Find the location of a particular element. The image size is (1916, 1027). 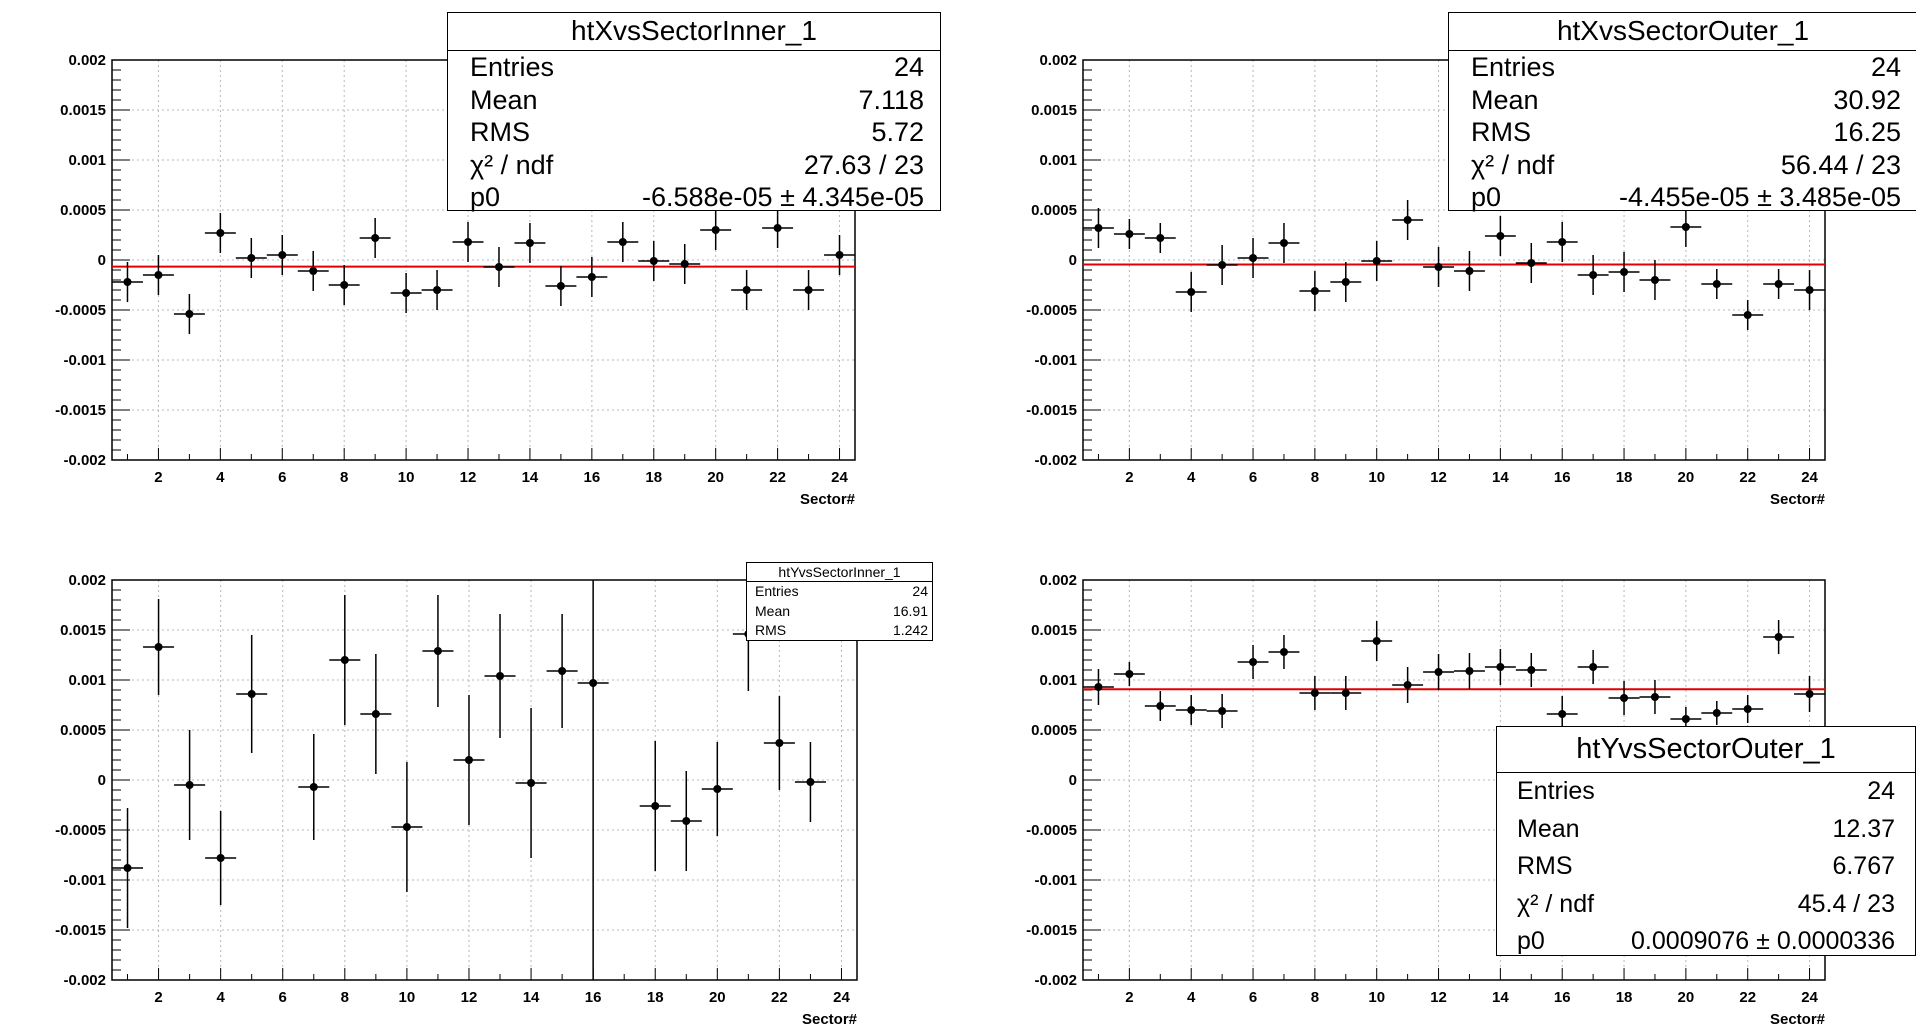

x-axis-label: Sector# is located at coordinates (1798, 499).